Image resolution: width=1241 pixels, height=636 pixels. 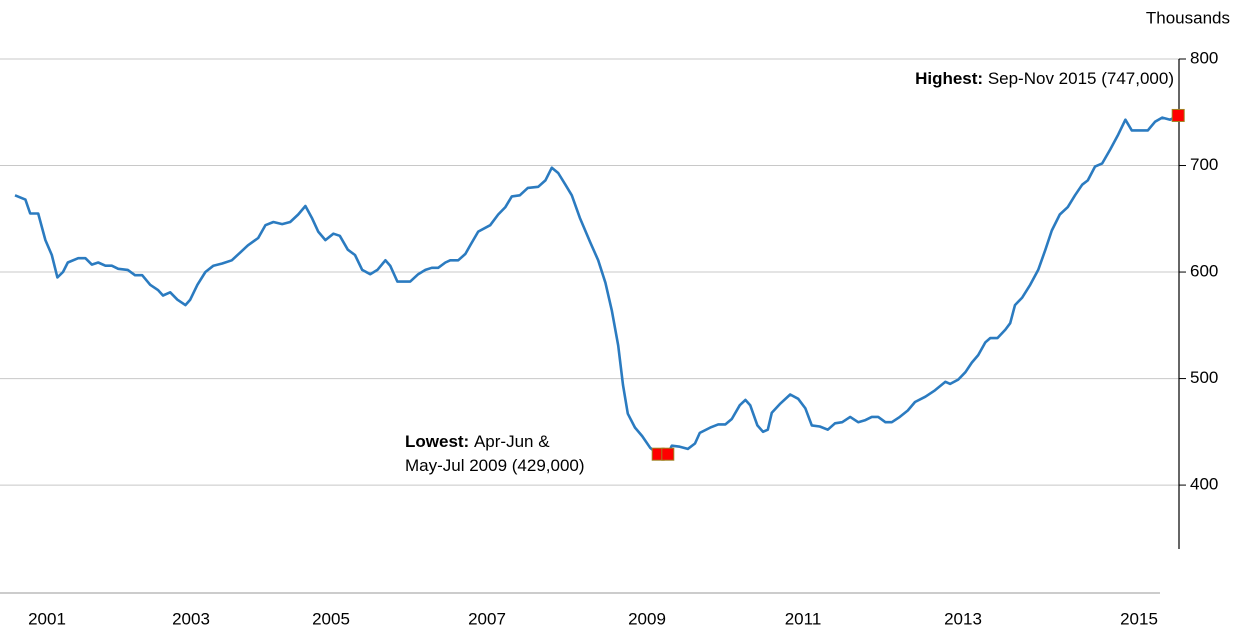 I want to click on y-tick-label: 400, so click(x=1204, y=484).